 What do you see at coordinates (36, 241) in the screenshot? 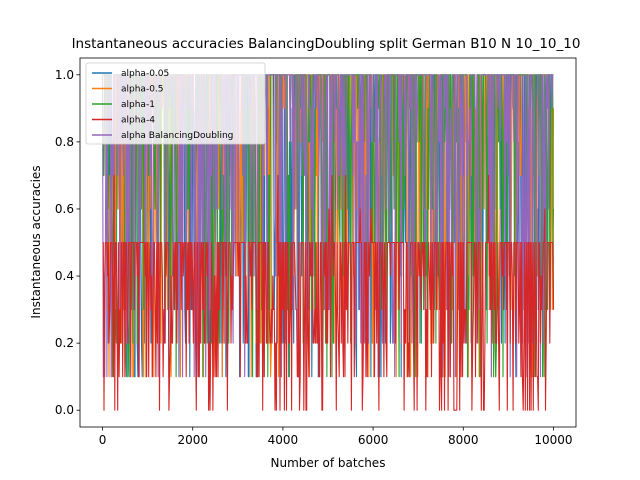
I see `y-axis-label: Instantaneous accuracies` at bounding box center [36, 241].